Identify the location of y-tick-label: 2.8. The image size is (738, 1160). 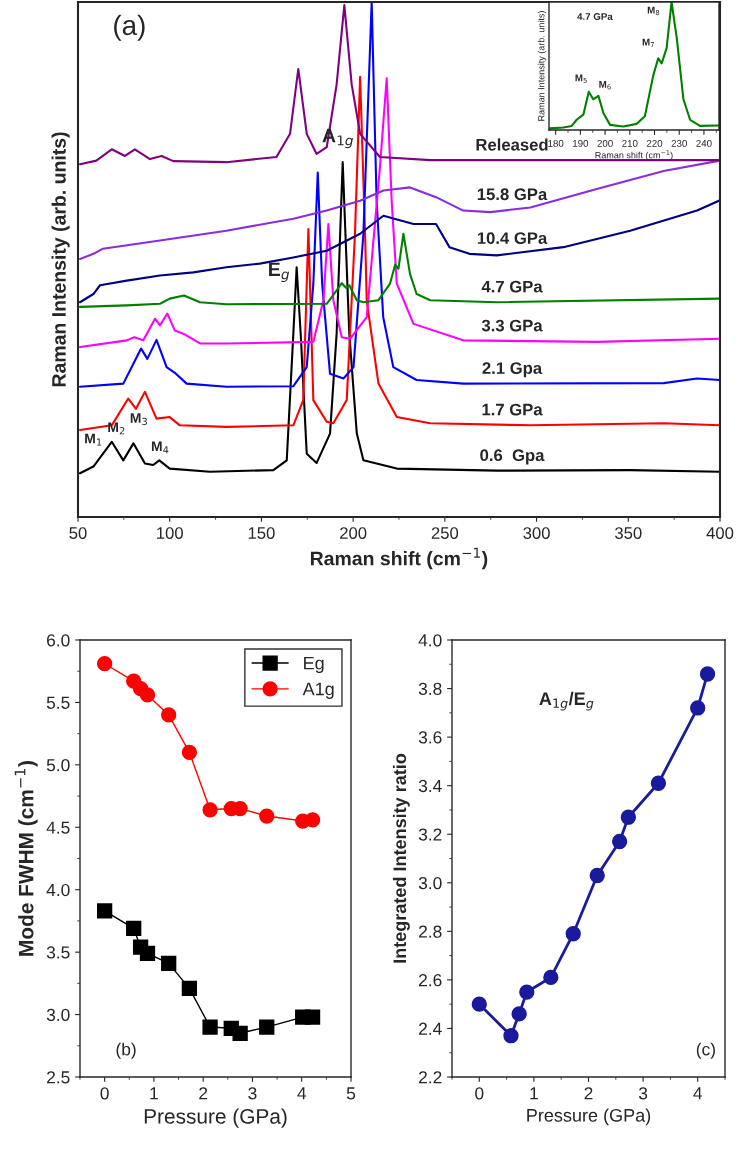
(430, 931).